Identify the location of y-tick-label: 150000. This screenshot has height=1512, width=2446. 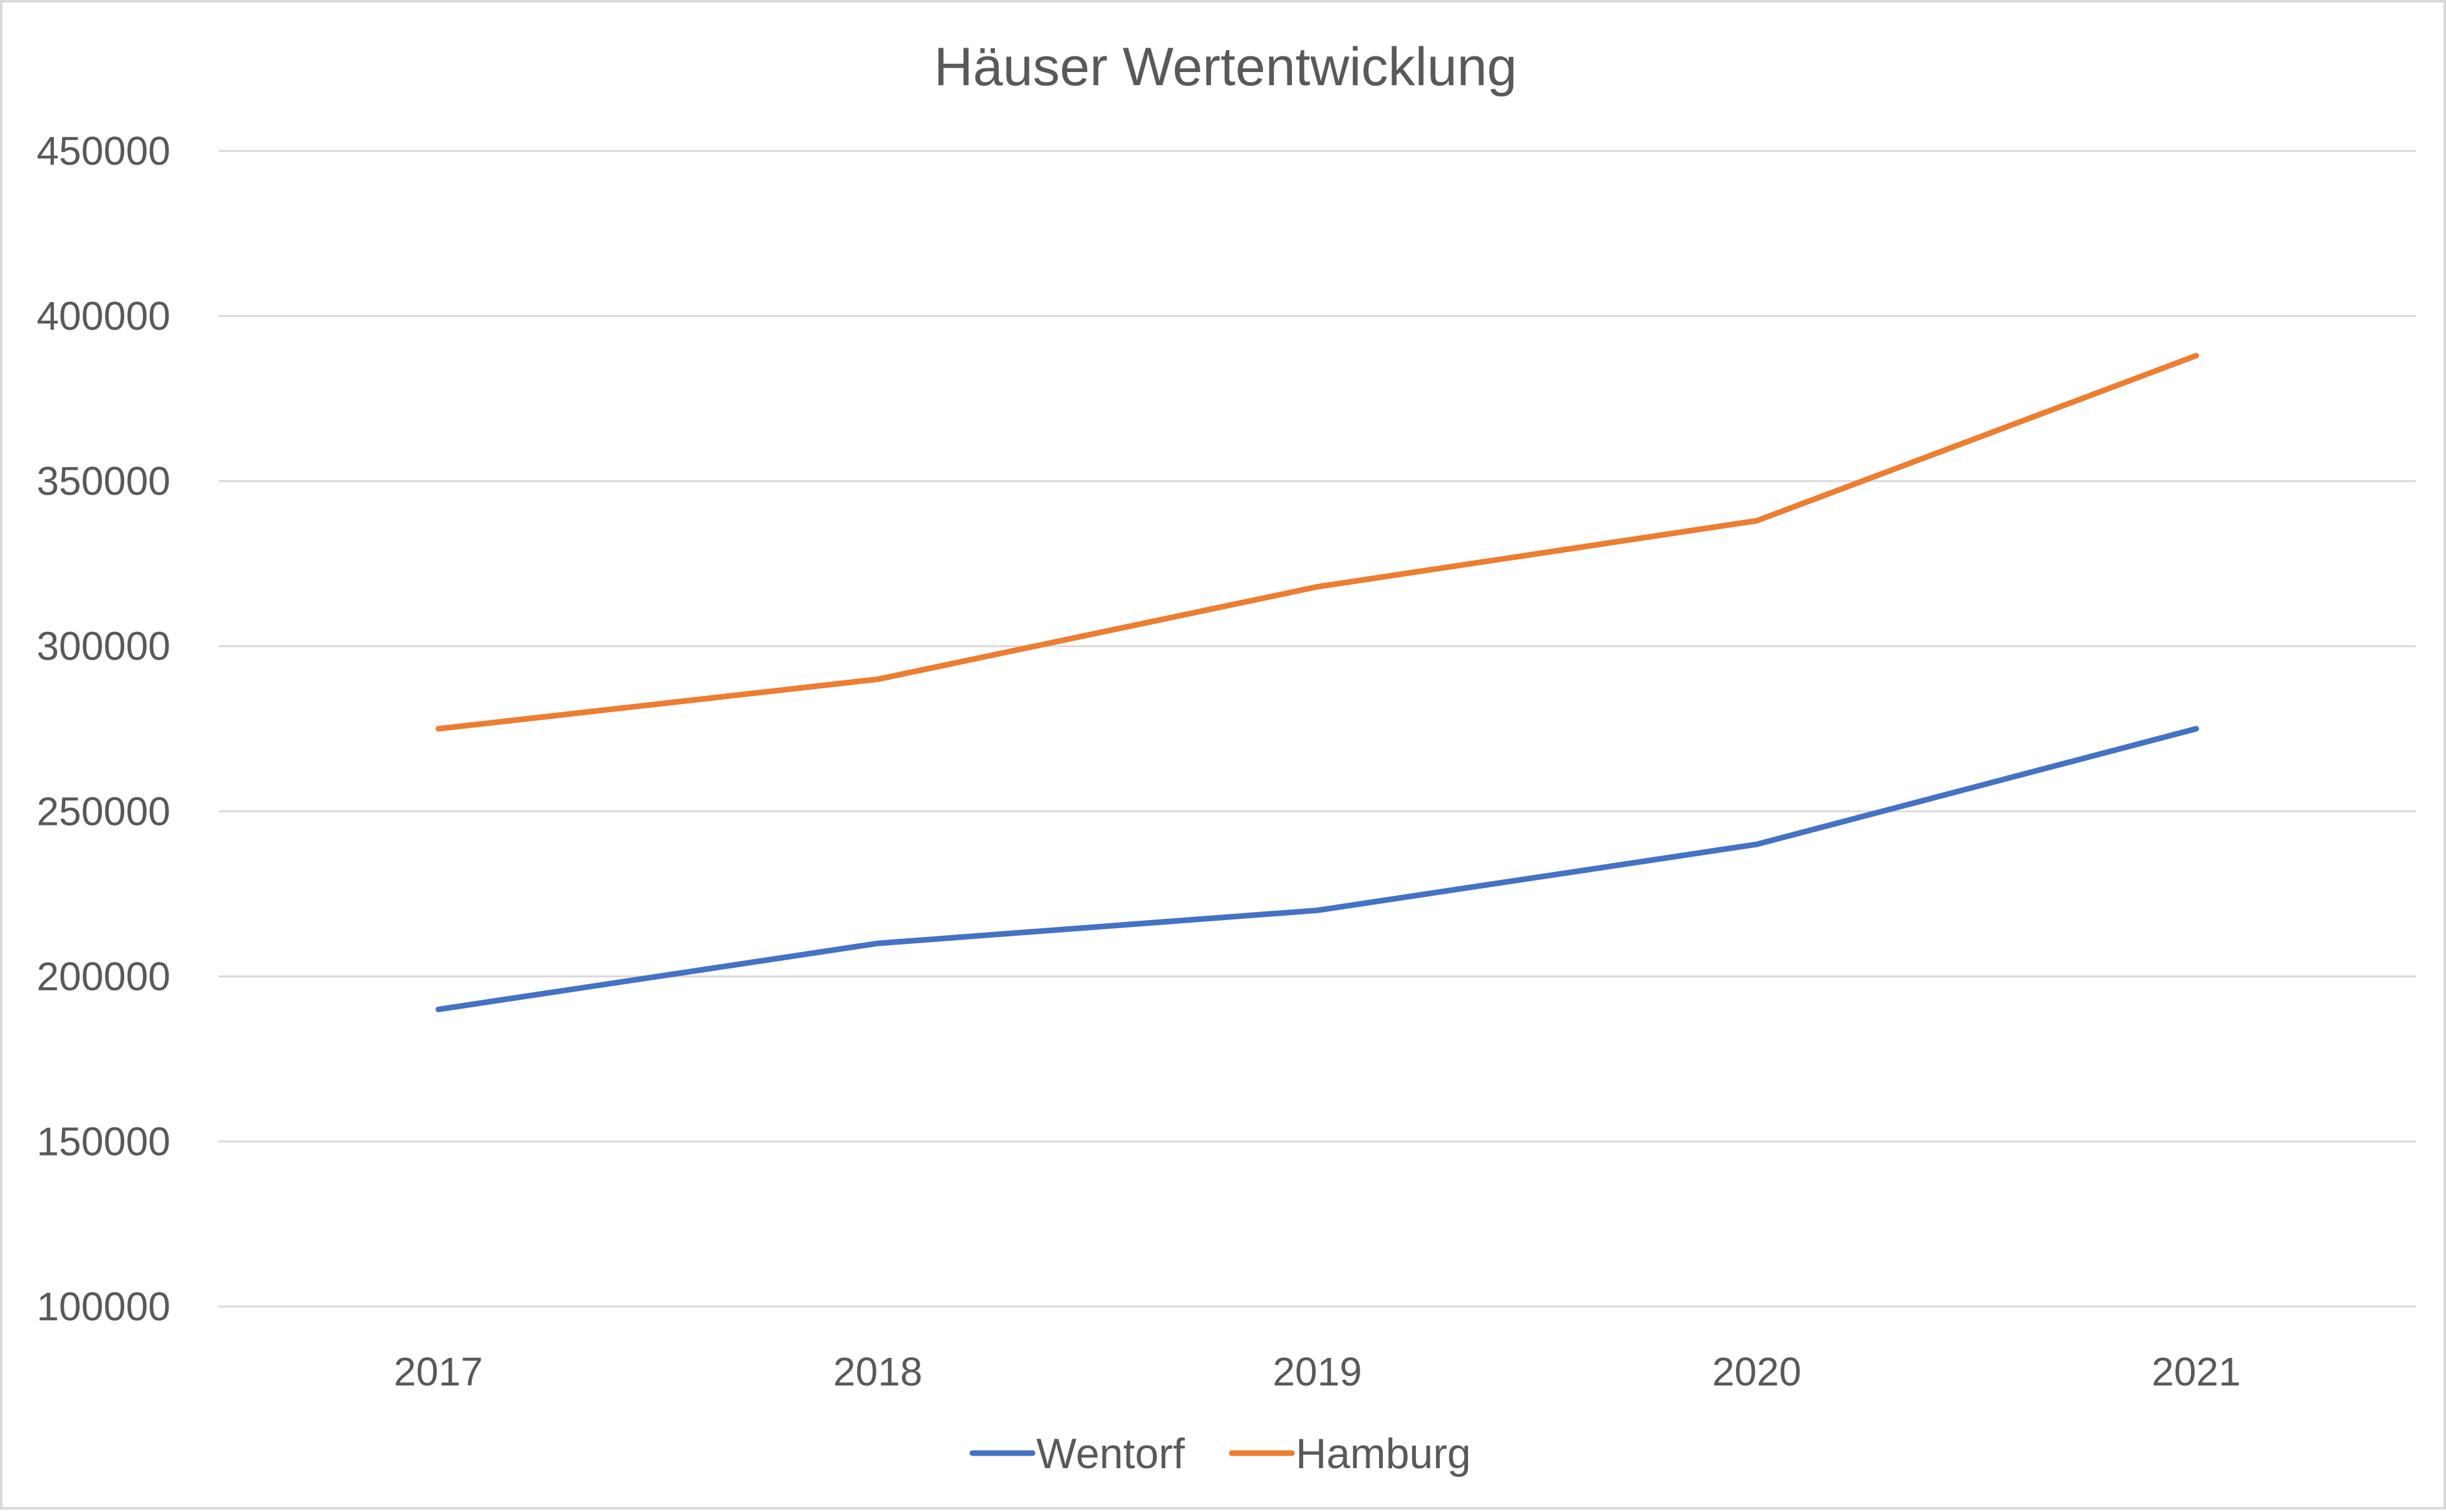
(103, 1141).